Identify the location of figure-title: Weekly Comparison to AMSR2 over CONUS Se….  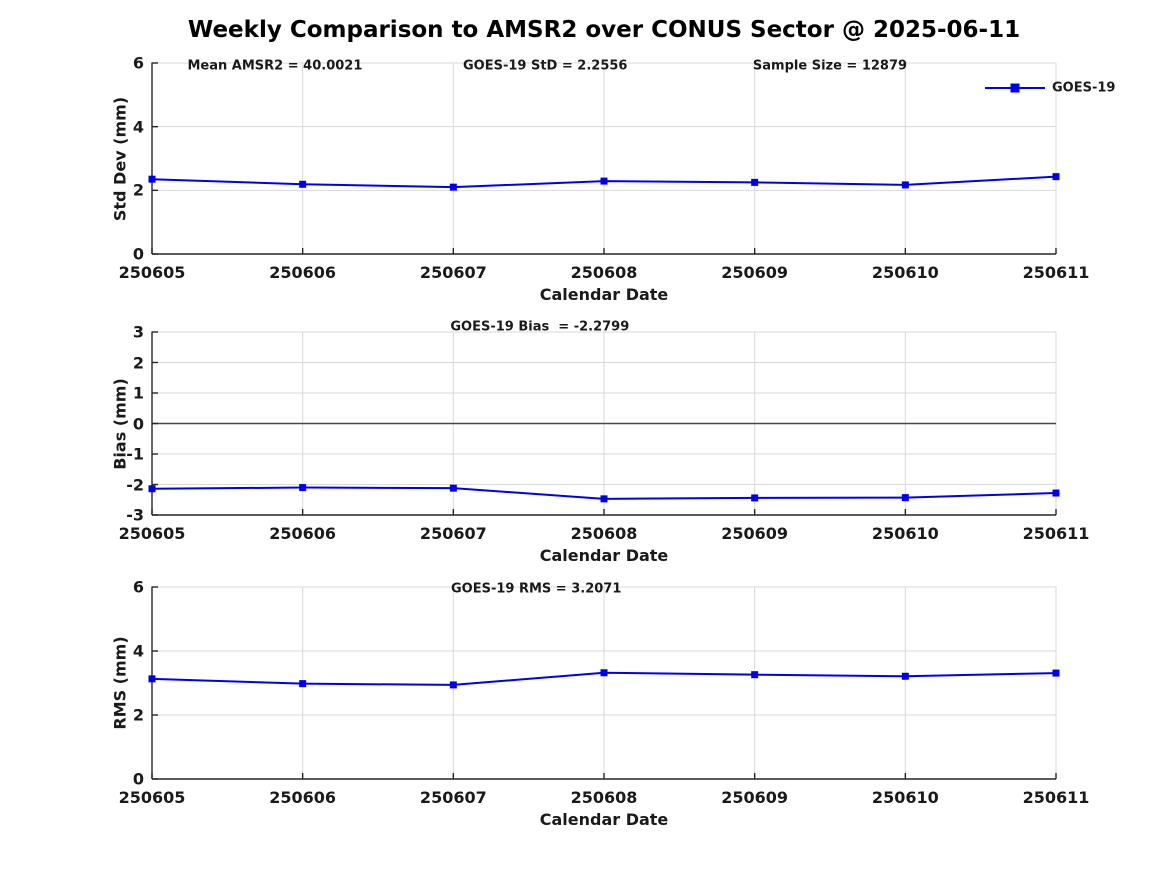
(604, 30).